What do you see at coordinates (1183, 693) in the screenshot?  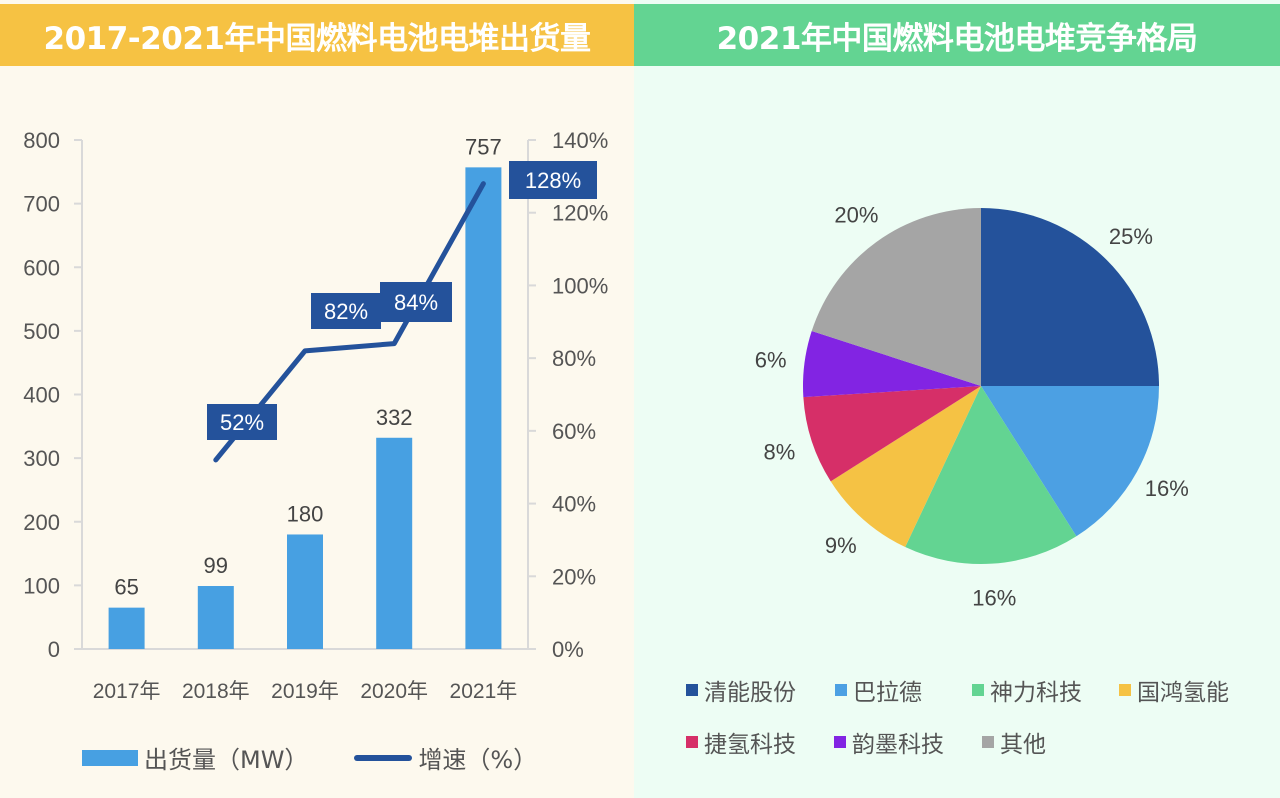 I see `legend-label: 国鸿氢能` at bounding box center [1183, 693].